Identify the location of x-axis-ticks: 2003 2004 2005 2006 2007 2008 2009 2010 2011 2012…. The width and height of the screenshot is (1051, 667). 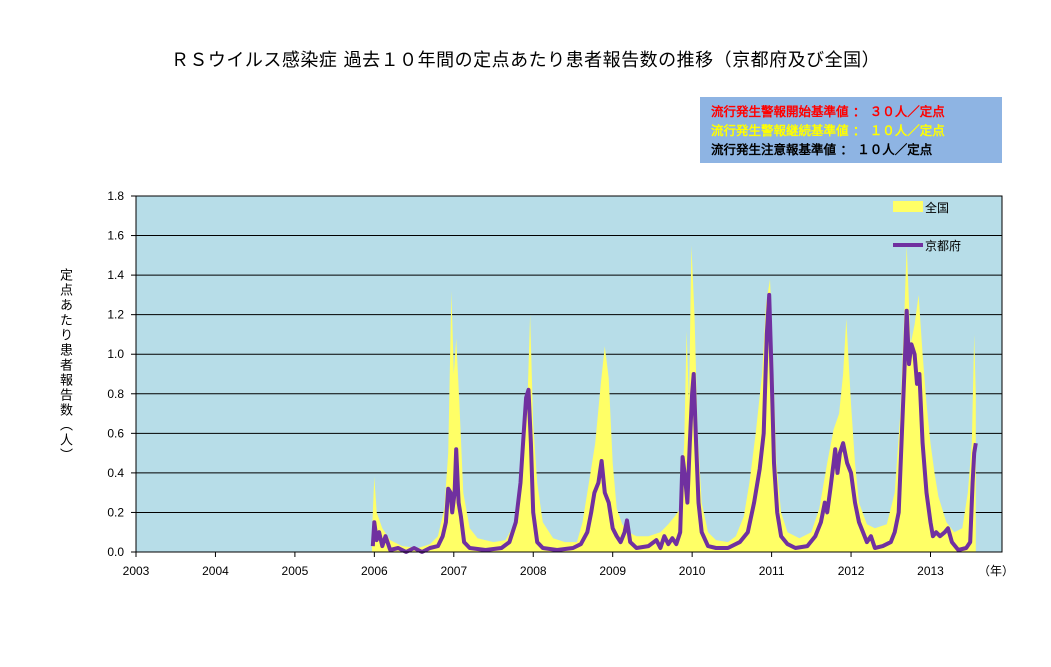
(533, 565).